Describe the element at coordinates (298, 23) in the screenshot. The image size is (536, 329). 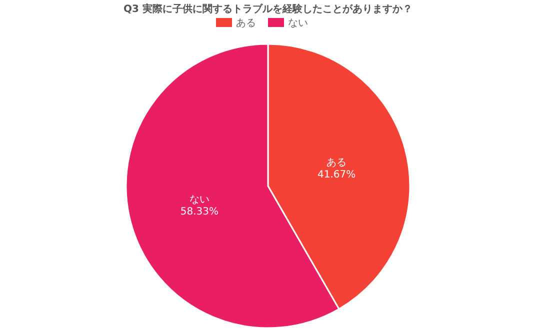
I see `legend-label: ない` at that location.